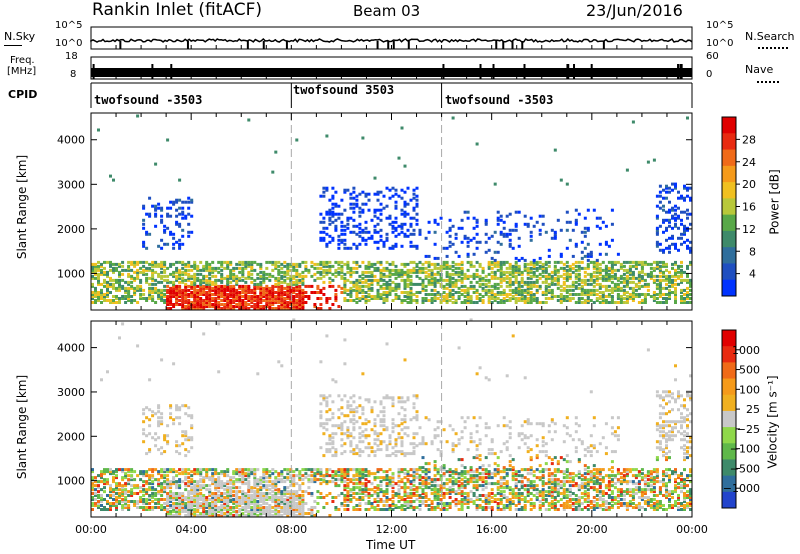 The height and width of the screenshot is (554, 800). What do you see at coordinates (391, 95) in the screenshot?
I see `cpid-panel` at bounding box center [391, 95].